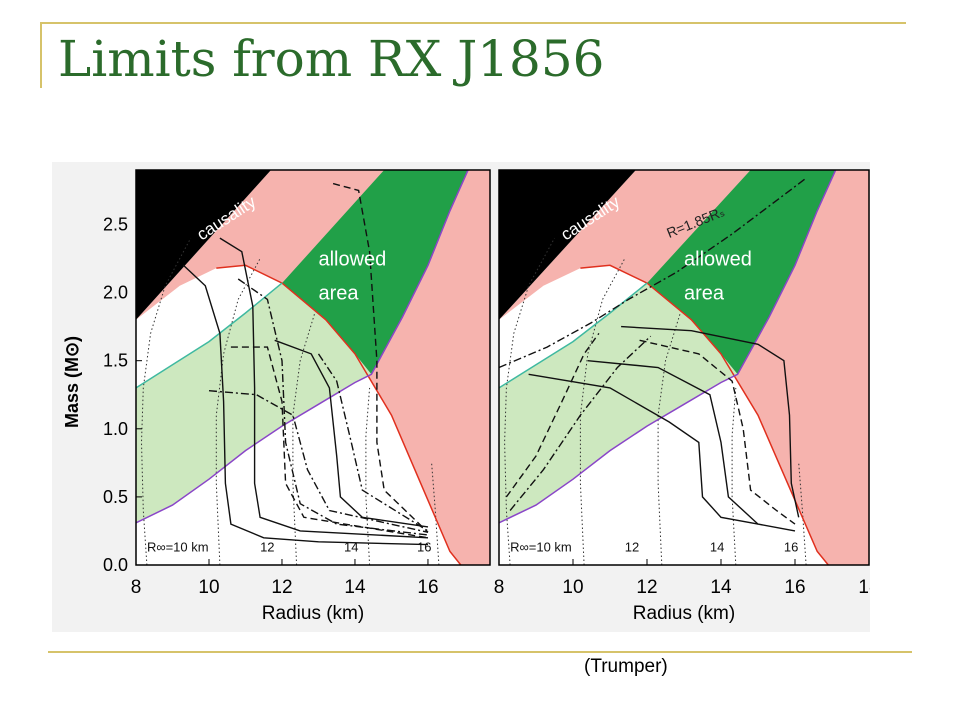 This screenshot has height=720, width=960. I want to click on y-tick-label: 0.5, so click(115, 497).